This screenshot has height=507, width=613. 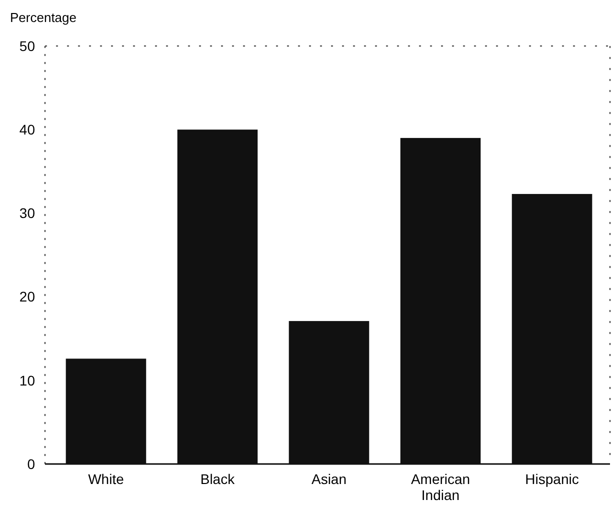 I want to click on x-tick-label: Black, so click(x=218, y=479).